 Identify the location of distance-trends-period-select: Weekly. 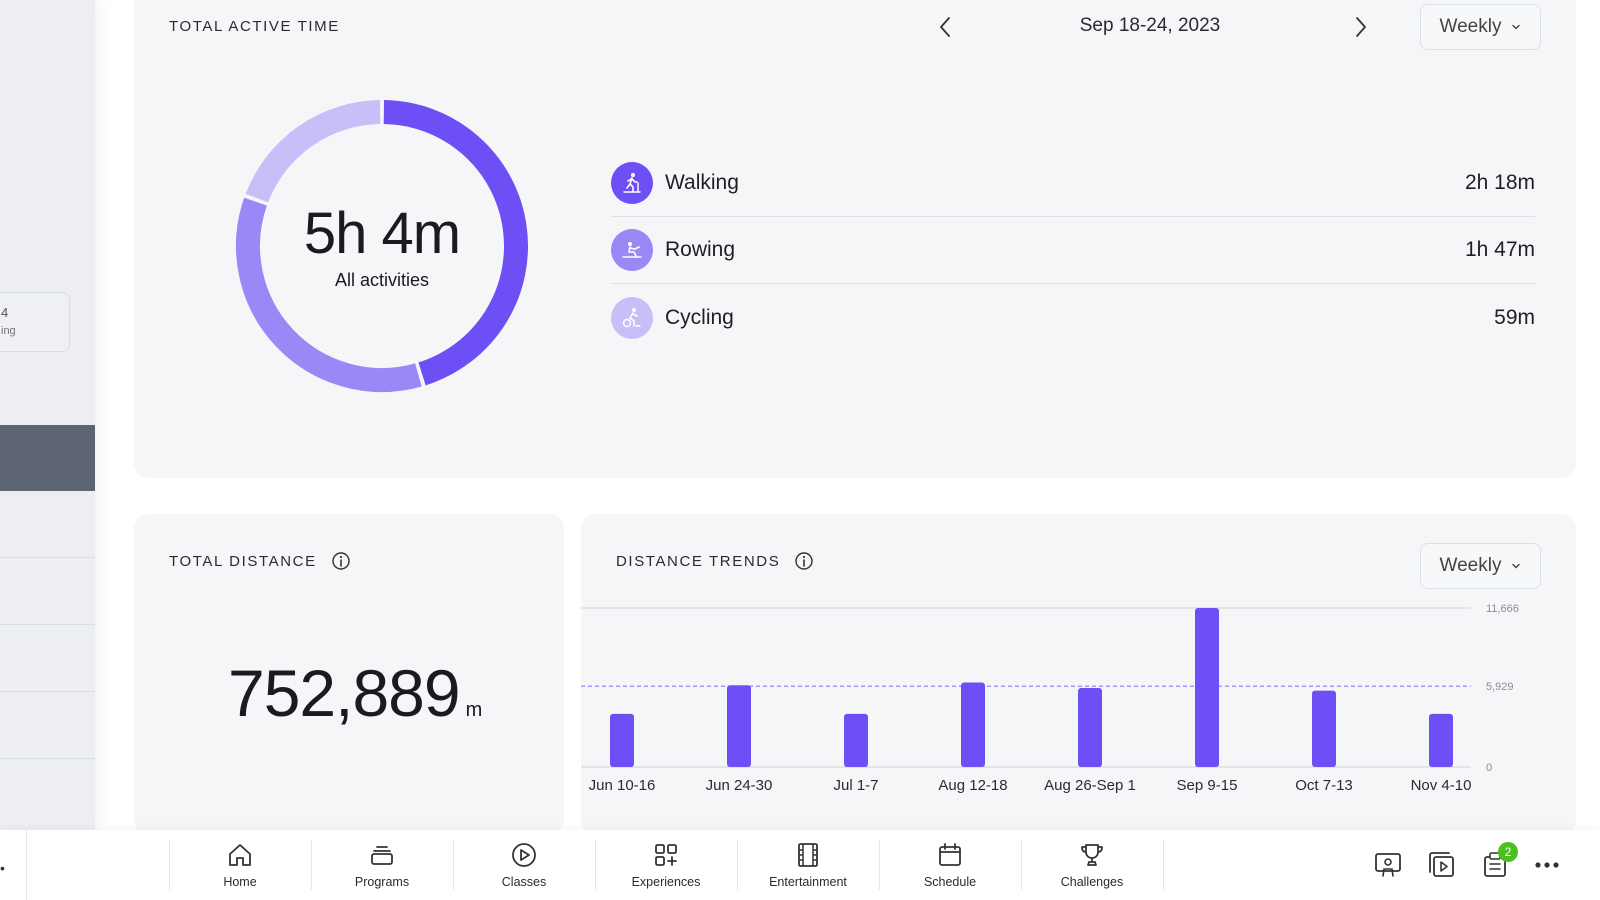
(1480, 566).